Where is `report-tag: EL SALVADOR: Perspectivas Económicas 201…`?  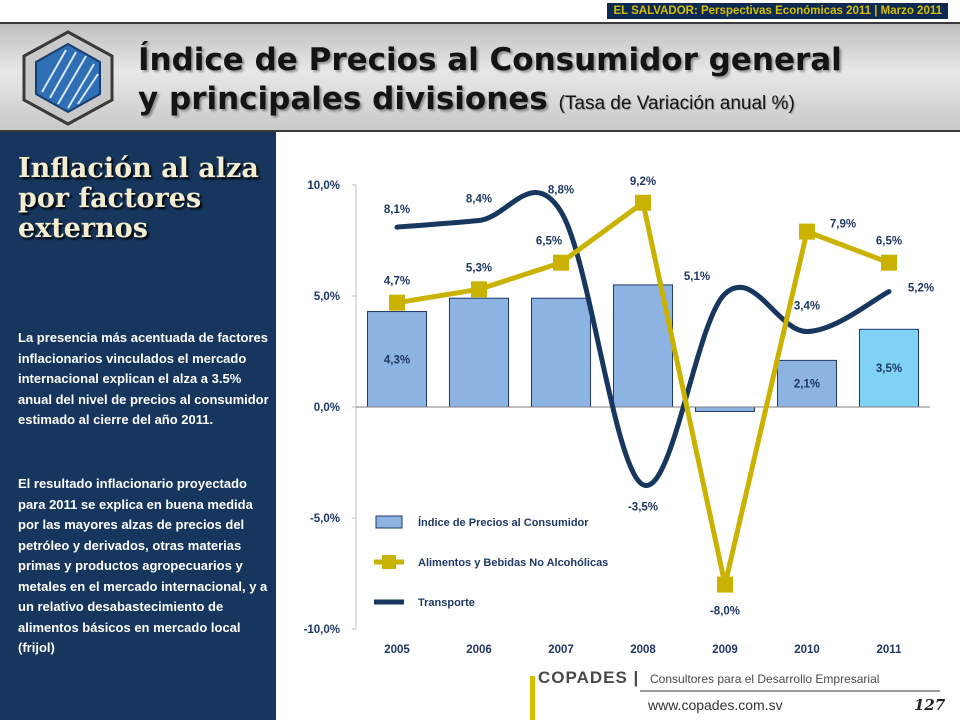 report-tag: EL SALVADOR: Perspectivas Económicas 201… is located at coordinates (777, 11).